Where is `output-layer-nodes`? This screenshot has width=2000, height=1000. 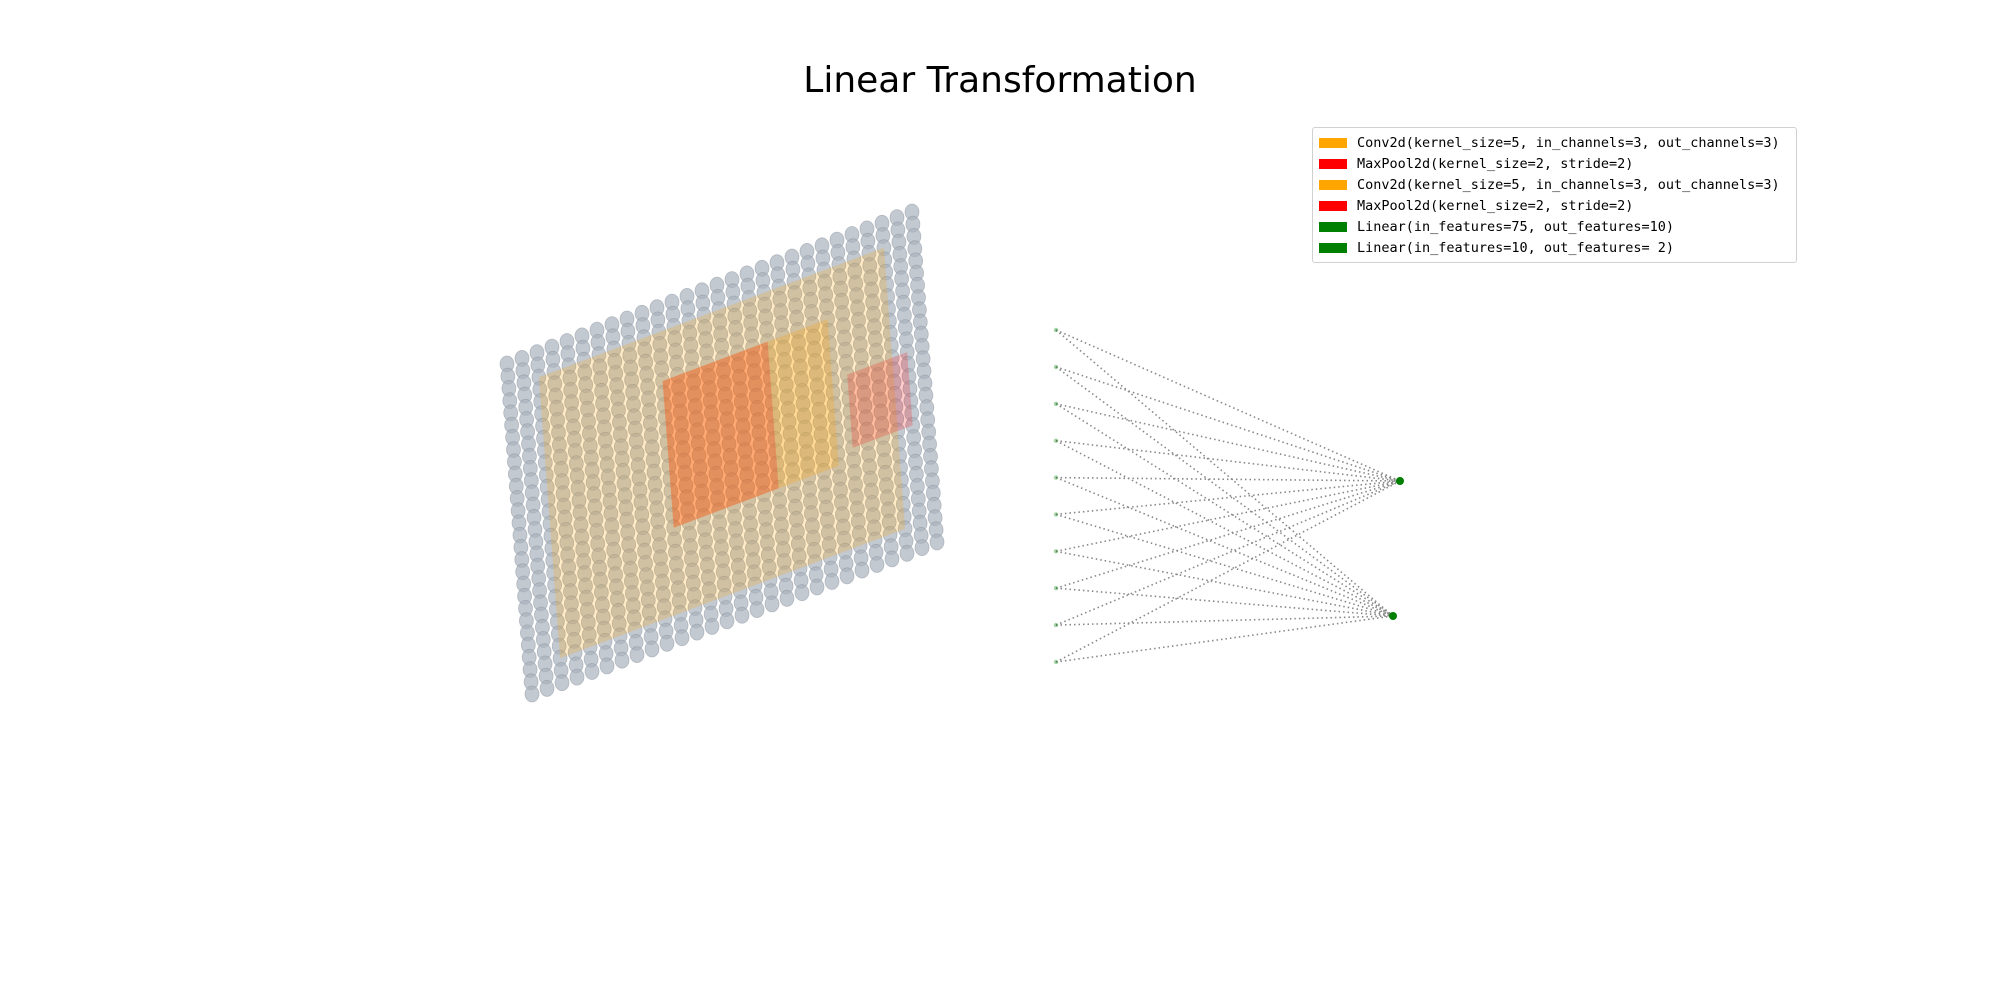 output-layer-nodes is located at coordinates (1396, 548).